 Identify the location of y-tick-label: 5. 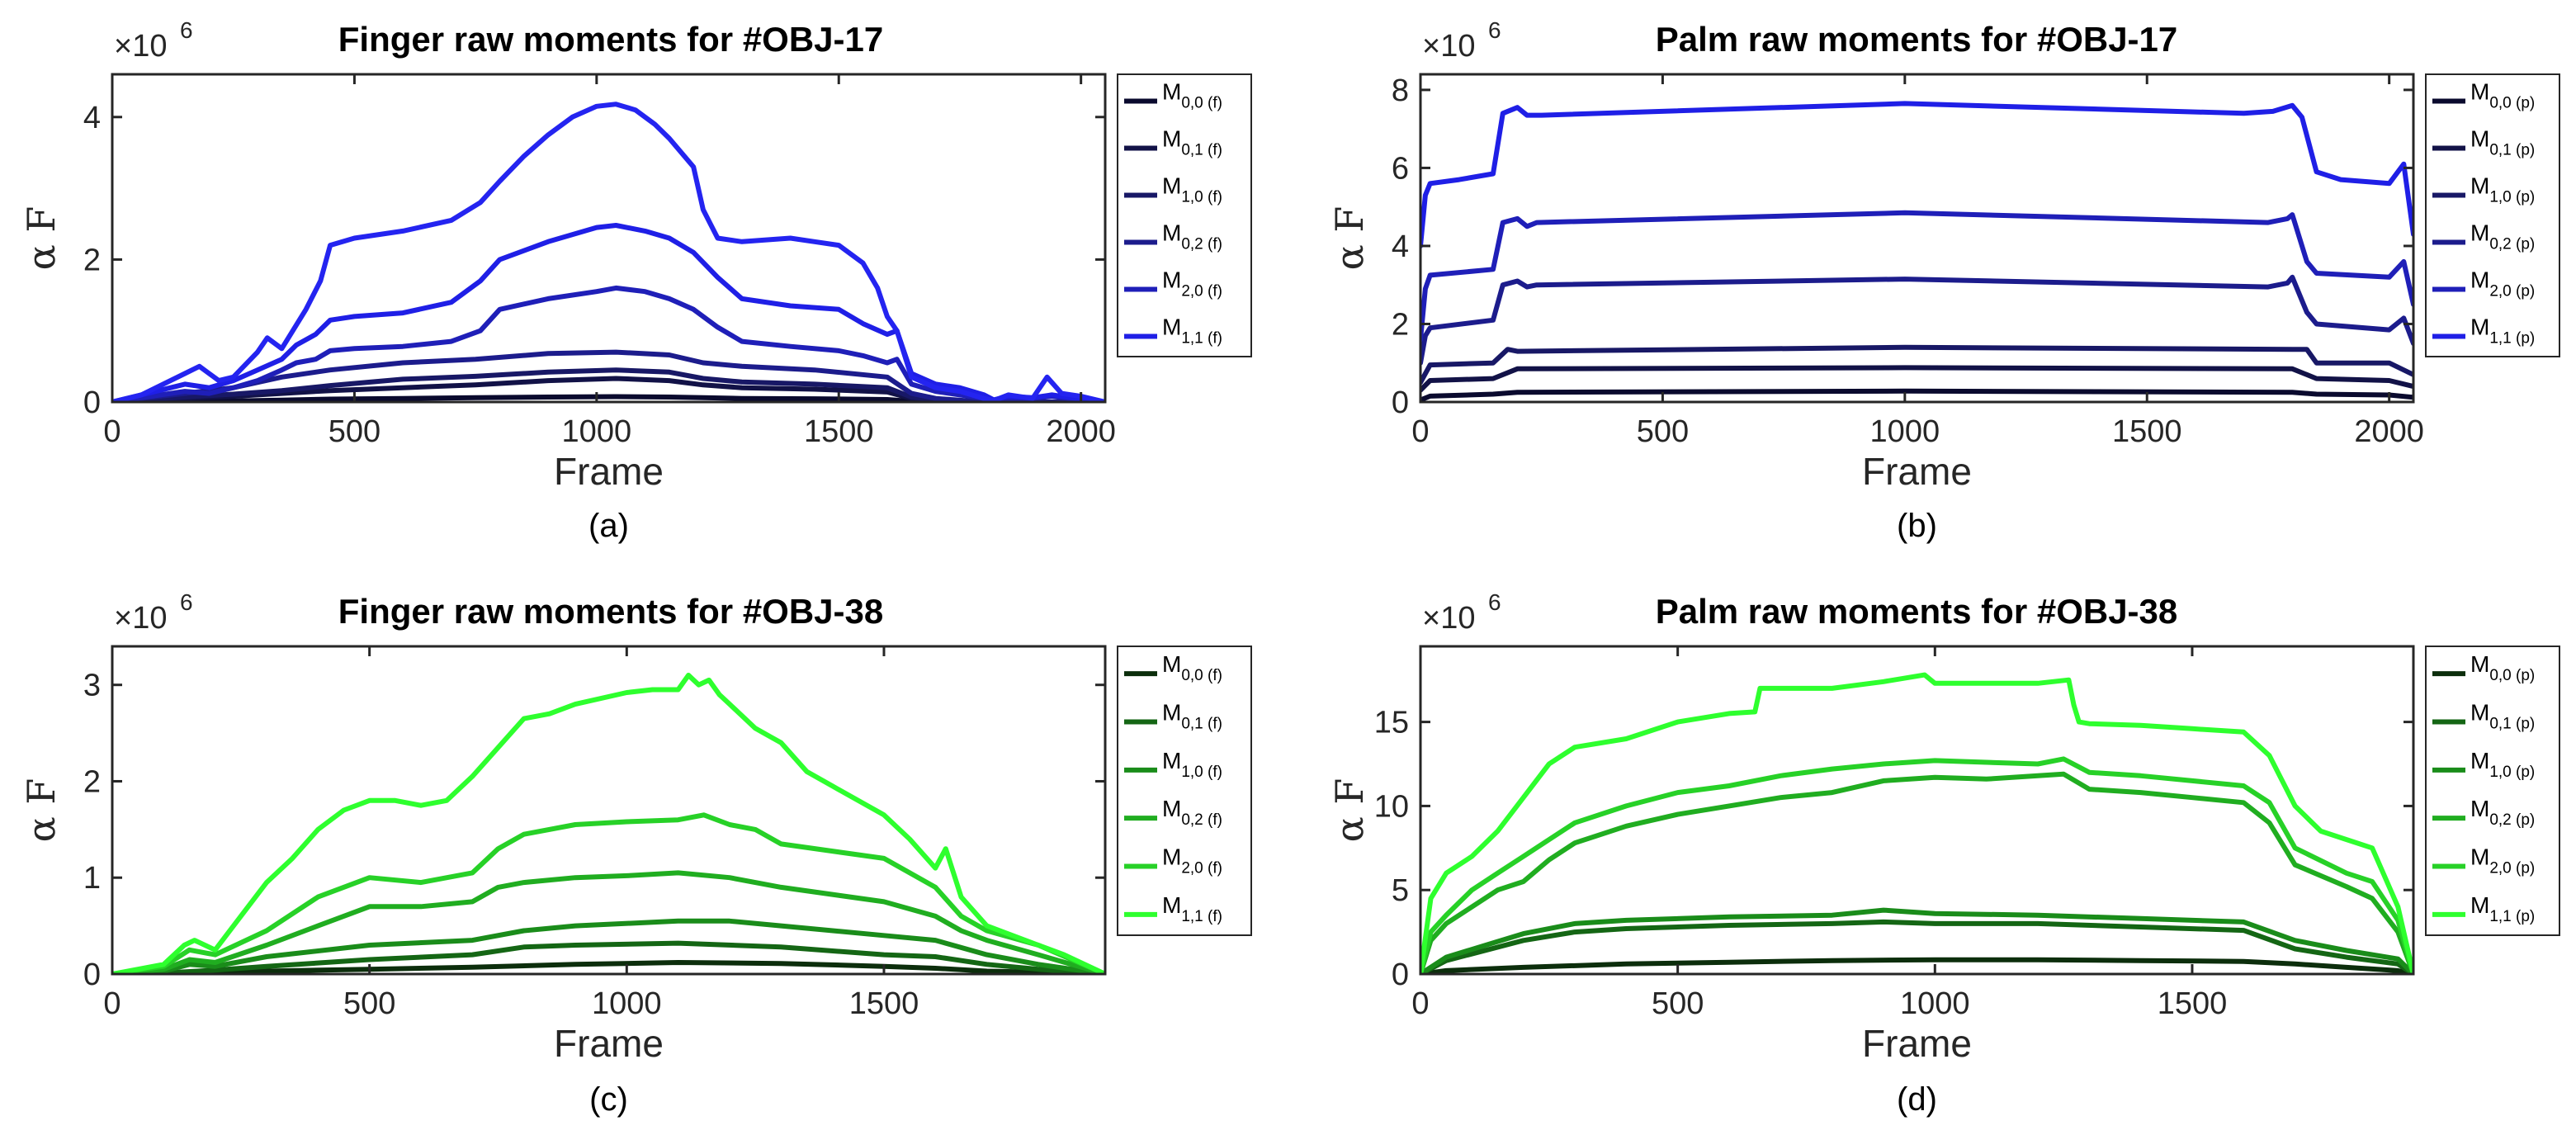
(1400, 890).